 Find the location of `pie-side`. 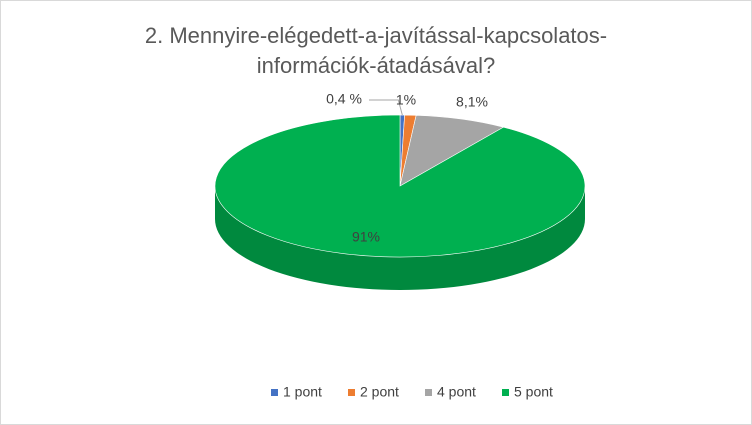

pie-side is located at coordinates (400, 238).